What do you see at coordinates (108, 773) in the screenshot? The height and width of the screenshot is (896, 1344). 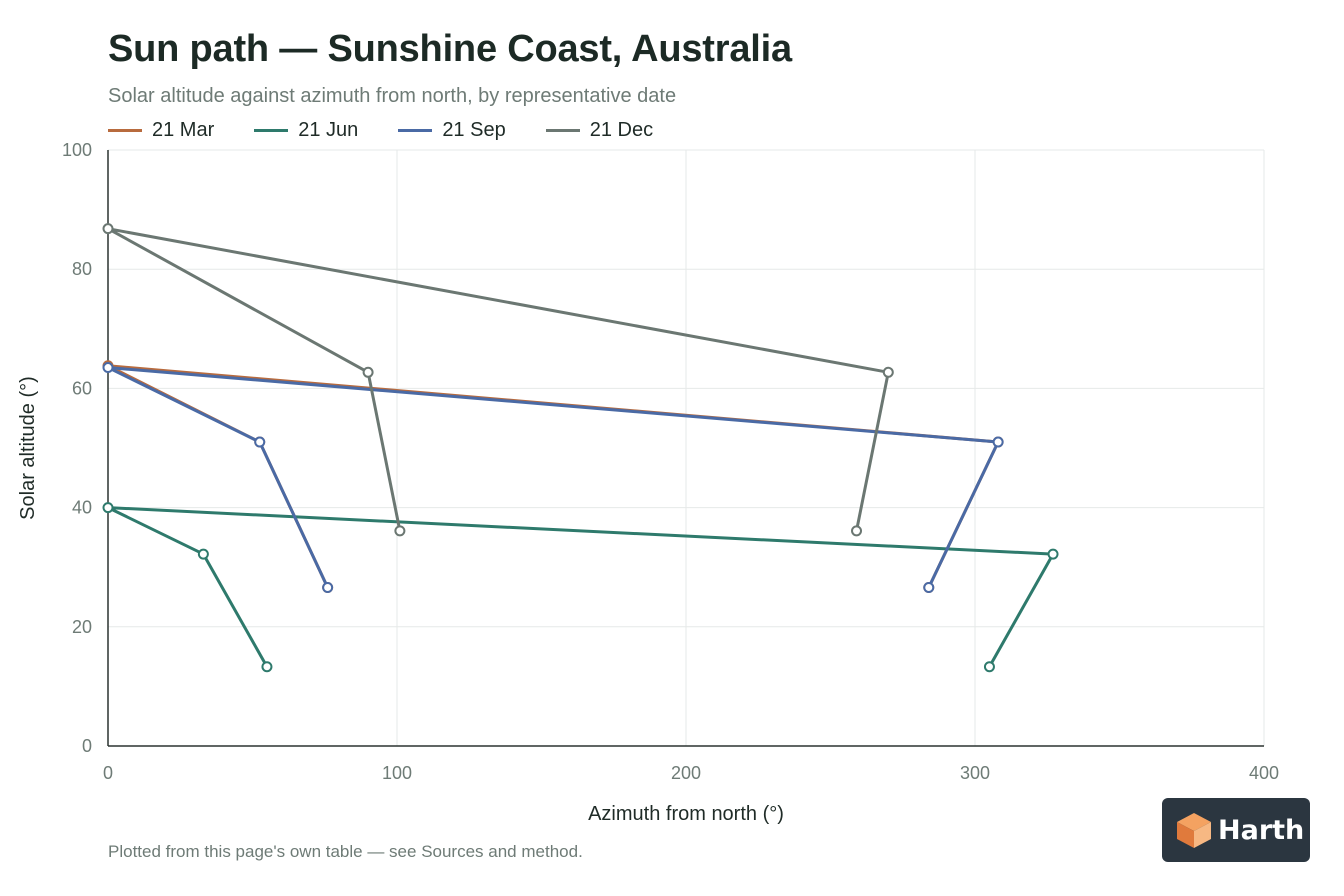 I see `x-tick-label: 0` at bounding box center [108, 773].